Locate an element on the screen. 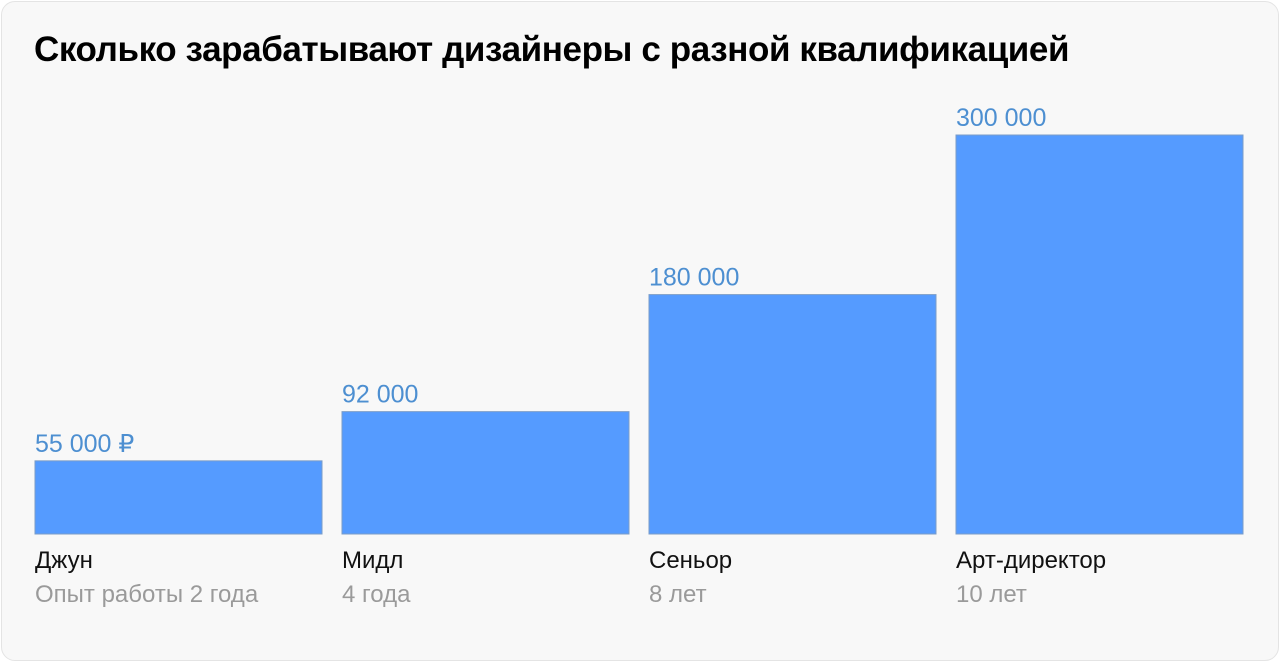  category-label: Мидл is located at coordinates (373, 560).